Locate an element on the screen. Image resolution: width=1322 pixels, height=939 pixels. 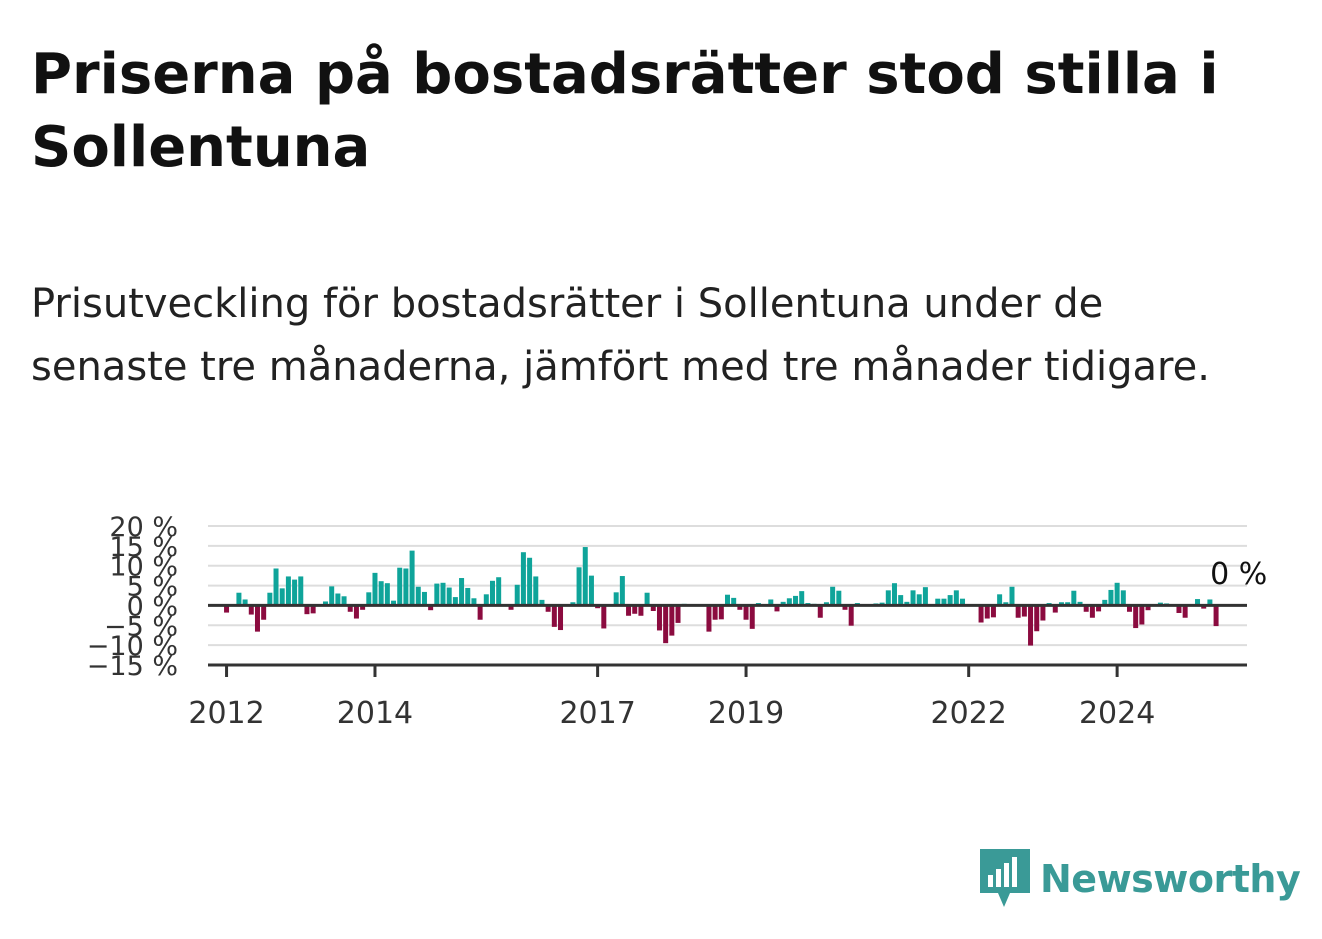
y-tick-label: −5 % is located at coordinates (141, 626).